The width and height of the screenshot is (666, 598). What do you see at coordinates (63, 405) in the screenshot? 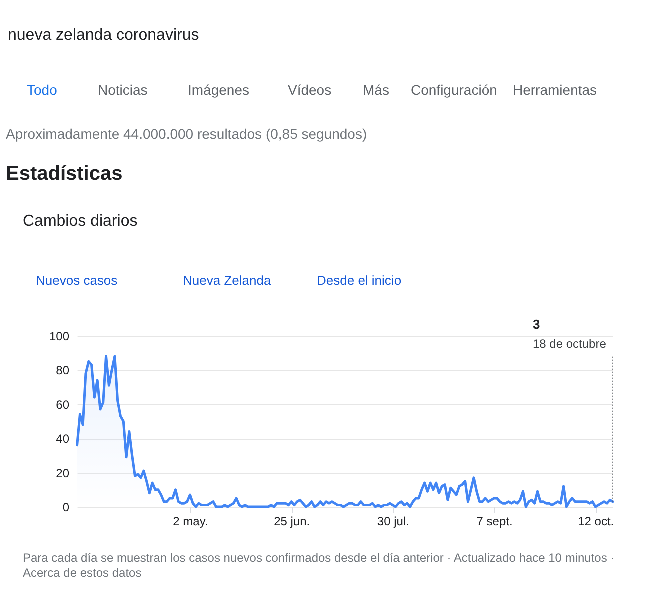
I see `y-tick-label: 60` at bounding box center [63, 405].